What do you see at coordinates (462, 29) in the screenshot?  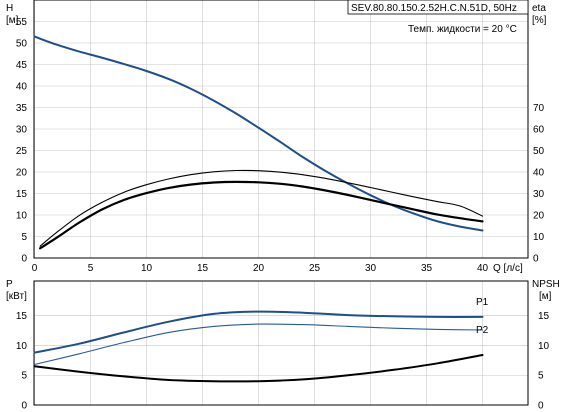 I see `liquid-temperature-label: Темп. жидкости = 20 °C` at bounding box center [462, 29].